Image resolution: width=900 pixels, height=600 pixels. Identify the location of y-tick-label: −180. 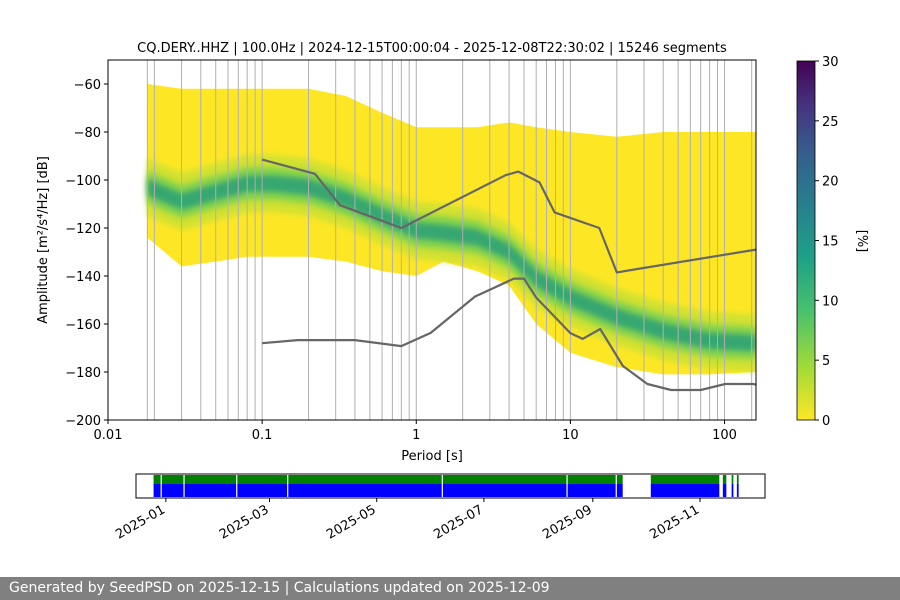
(83, 373).